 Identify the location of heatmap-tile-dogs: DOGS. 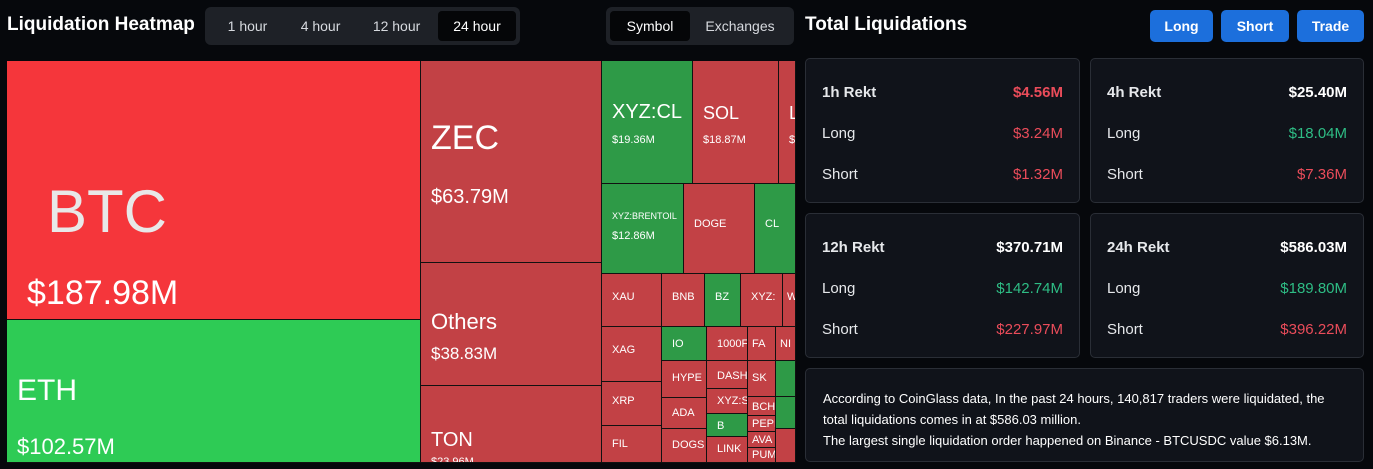
(684, 446).